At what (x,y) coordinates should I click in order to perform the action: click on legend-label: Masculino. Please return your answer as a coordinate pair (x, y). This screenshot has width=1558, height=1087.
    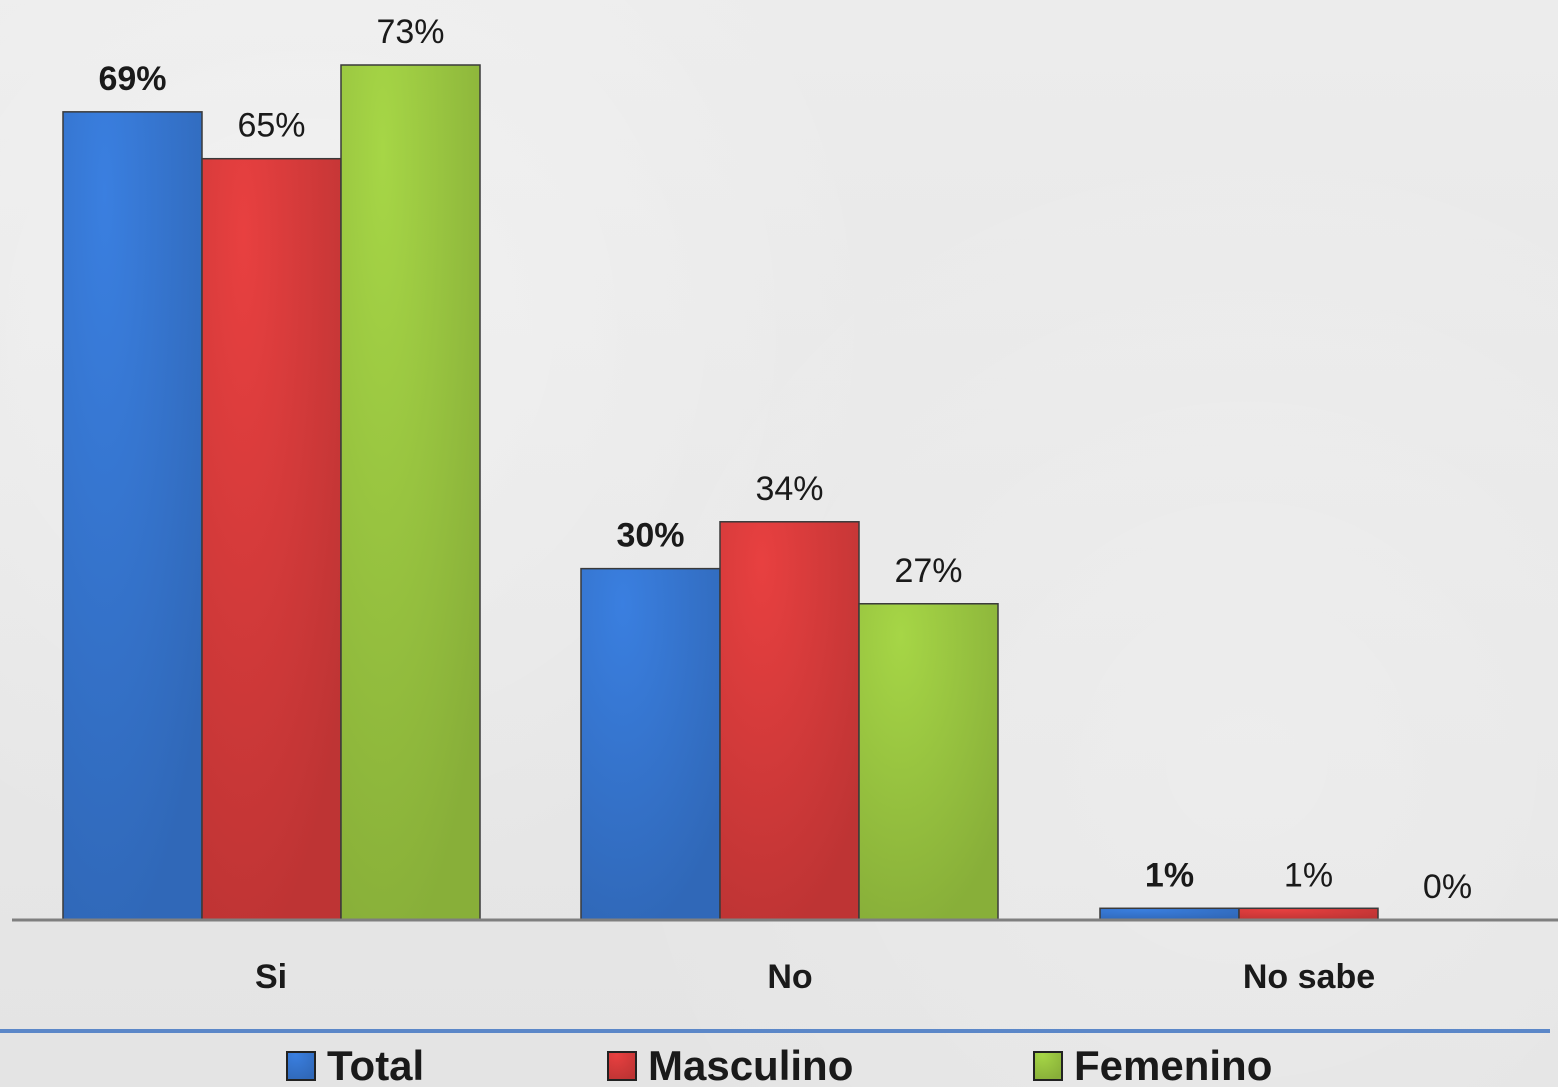
    Looking at the image, I should click on (750, 1064).